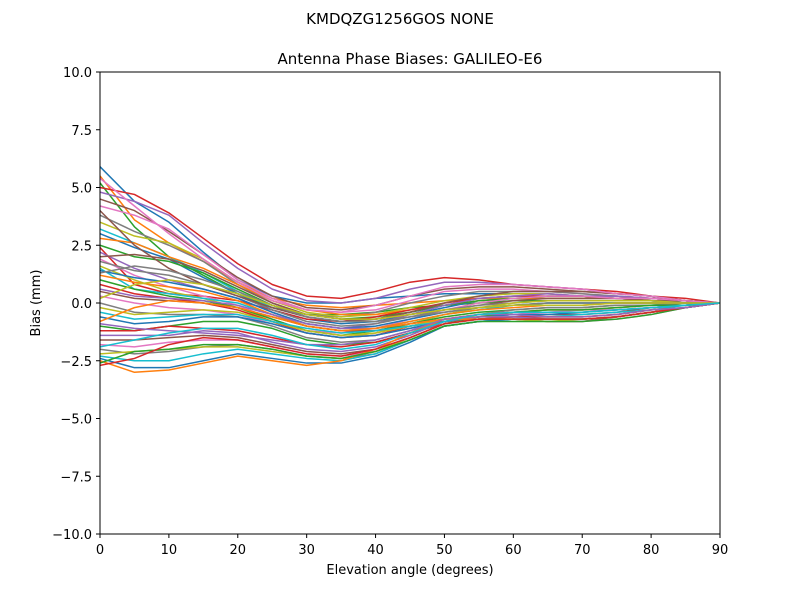 The width and height of the screenshot is (800, 604). What do you see at coordinates (513, 550) in the screenshot?
I see `x-tick-label: 60` at bounding box center [513, 550].